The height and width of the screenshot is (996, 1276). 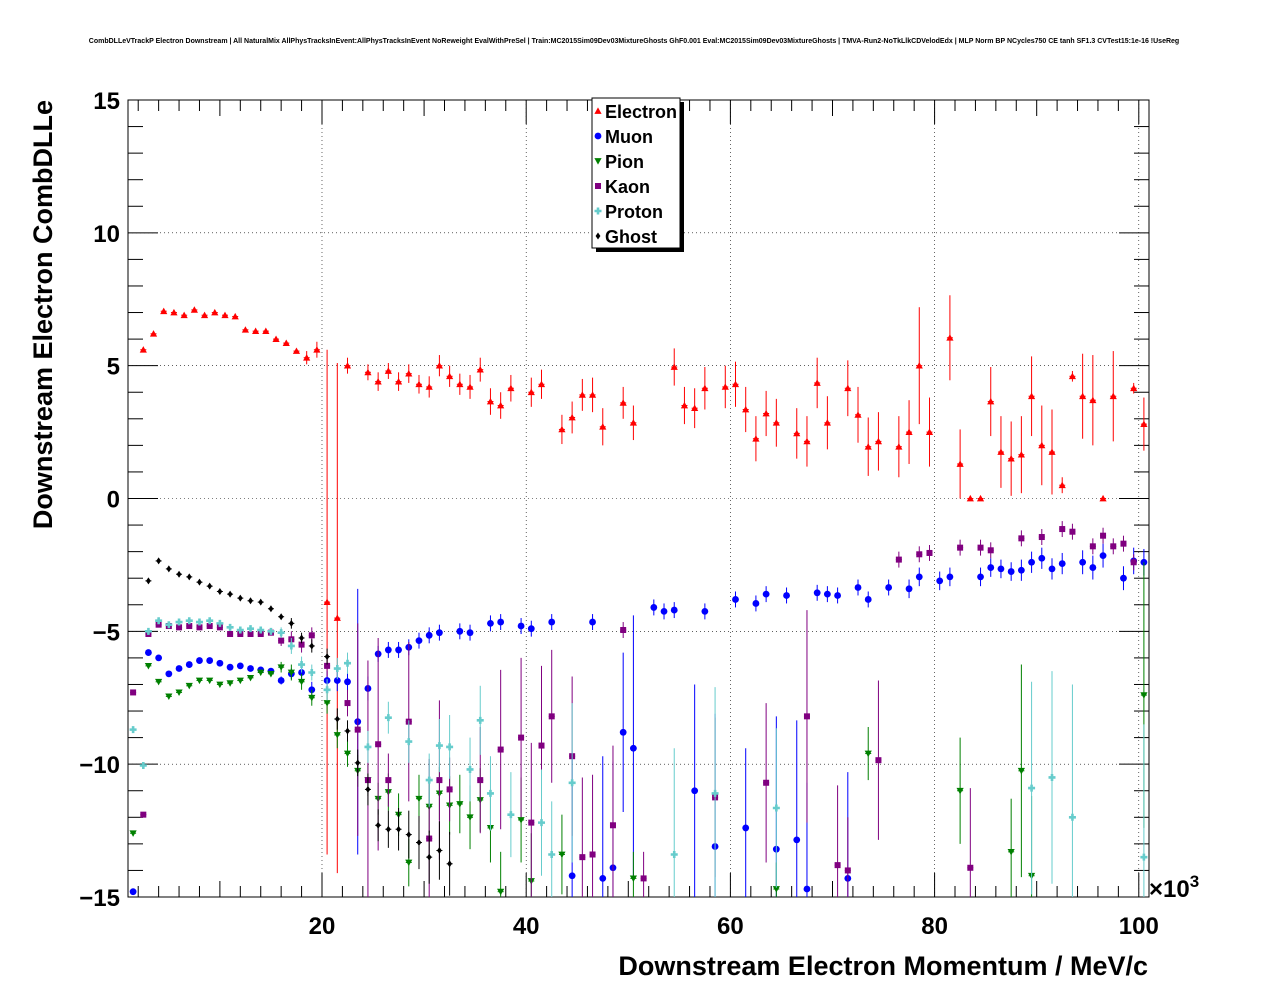 What do you see at coordinates (1139, 926) in the screenshot?
I see `x-tick-label: 100` at bounding box center [1139, 926].